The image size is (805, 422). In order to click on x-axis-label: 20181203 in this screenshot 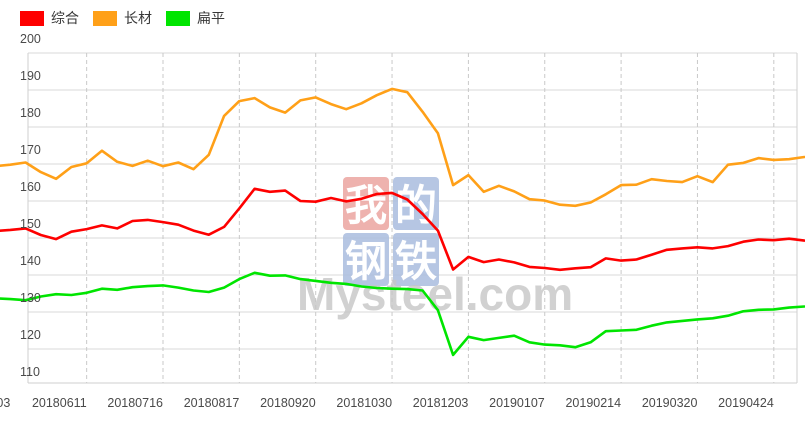, I will do `click(441, 403)`.